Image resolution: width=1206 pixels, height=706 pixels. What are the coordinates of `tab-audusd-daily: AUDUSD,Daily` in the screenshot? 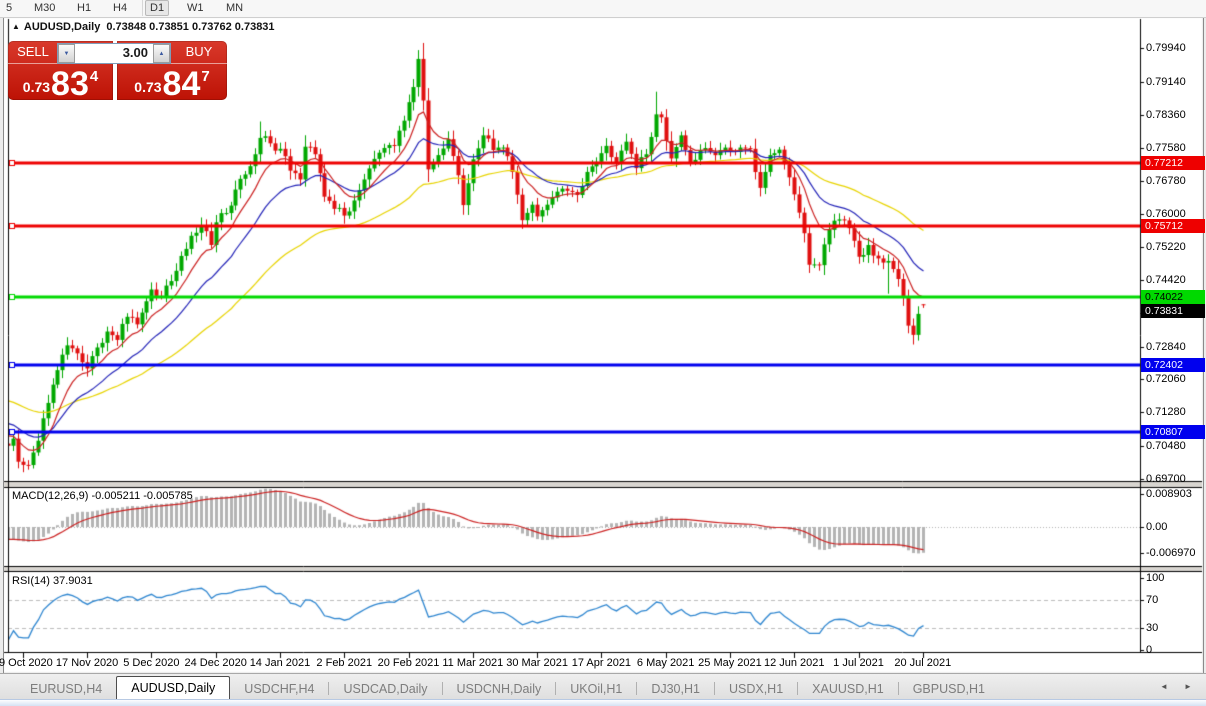 It's located at (173, 688).